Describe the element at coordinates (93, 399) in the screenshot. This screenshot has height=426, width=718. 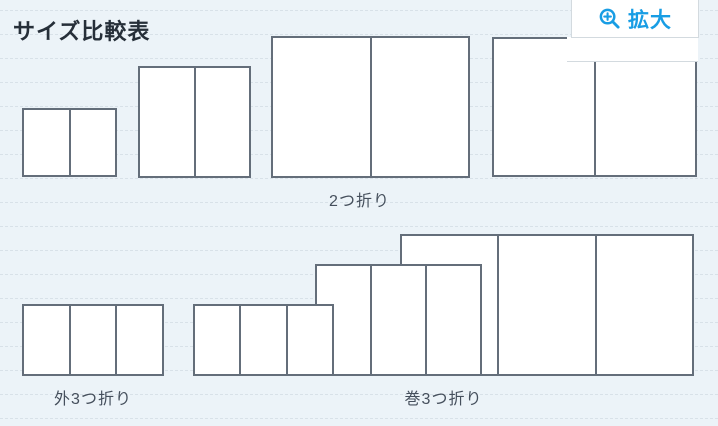
I see `fold-group-label: 外3つ折り` at that location.